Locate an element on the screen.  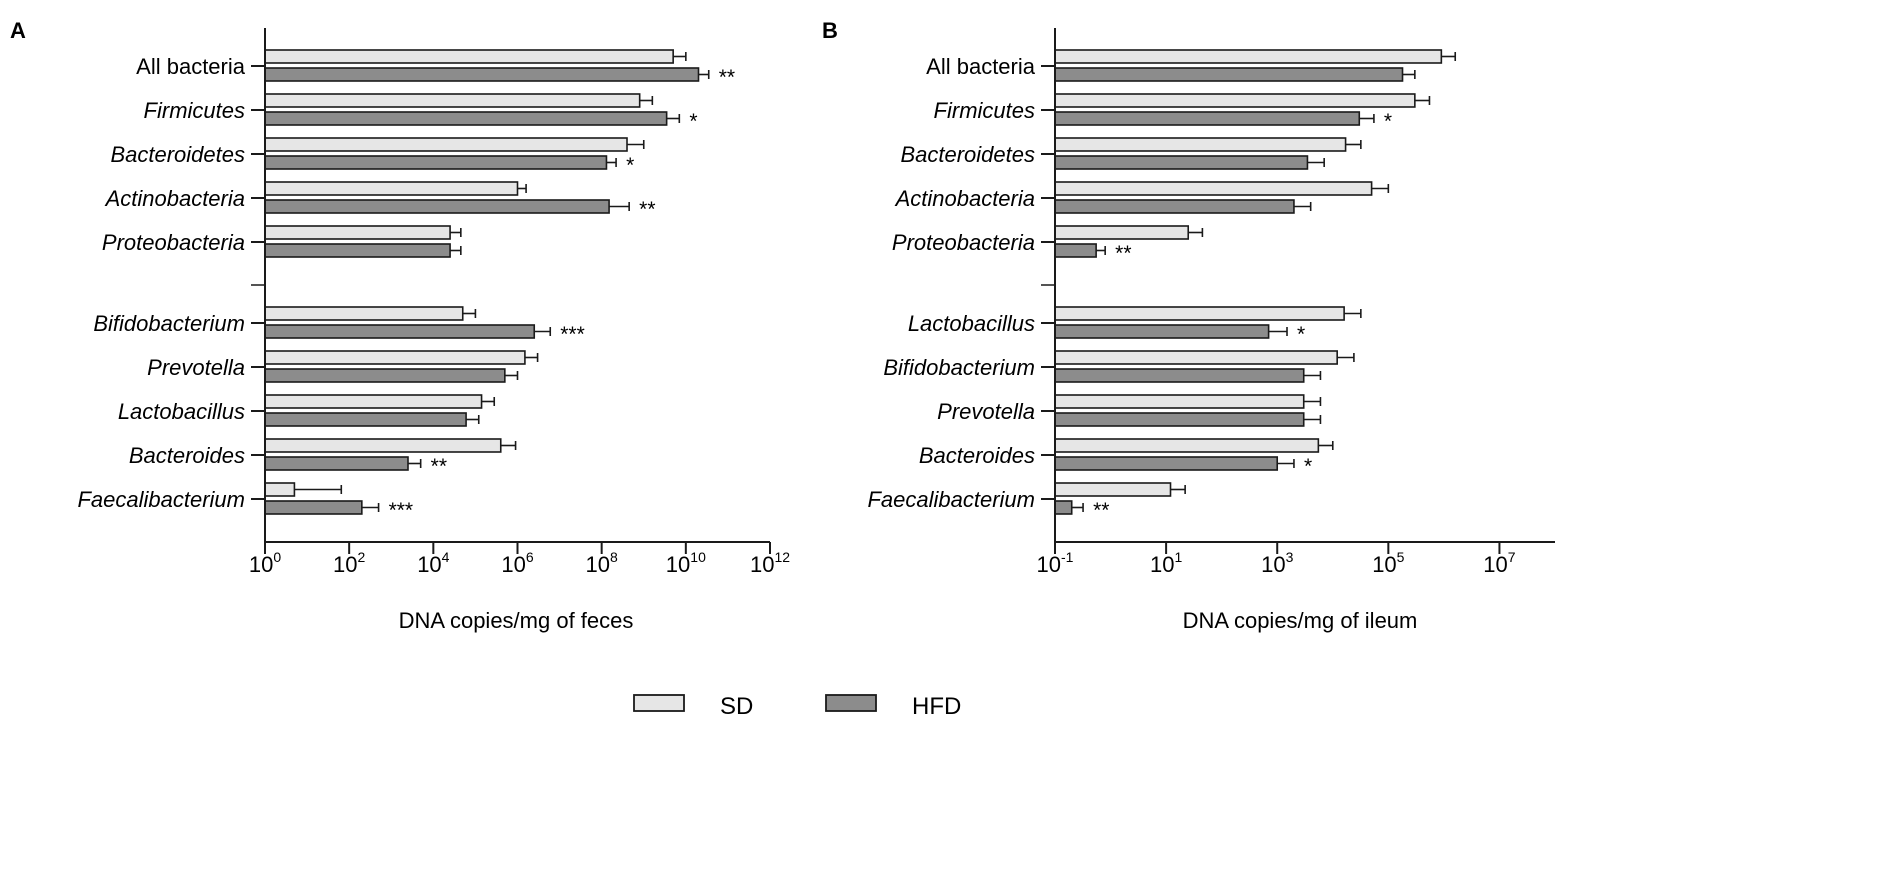
category-bacteroidetes: Bacteroidetes is located at coordinates (1131, 153).